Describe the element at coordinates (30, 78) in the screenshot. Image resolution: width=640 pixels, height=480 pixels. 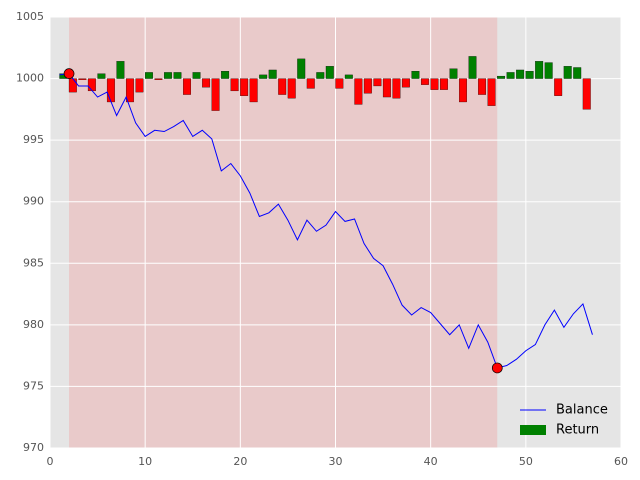
I see `y-tick-label: 1000` at that location.